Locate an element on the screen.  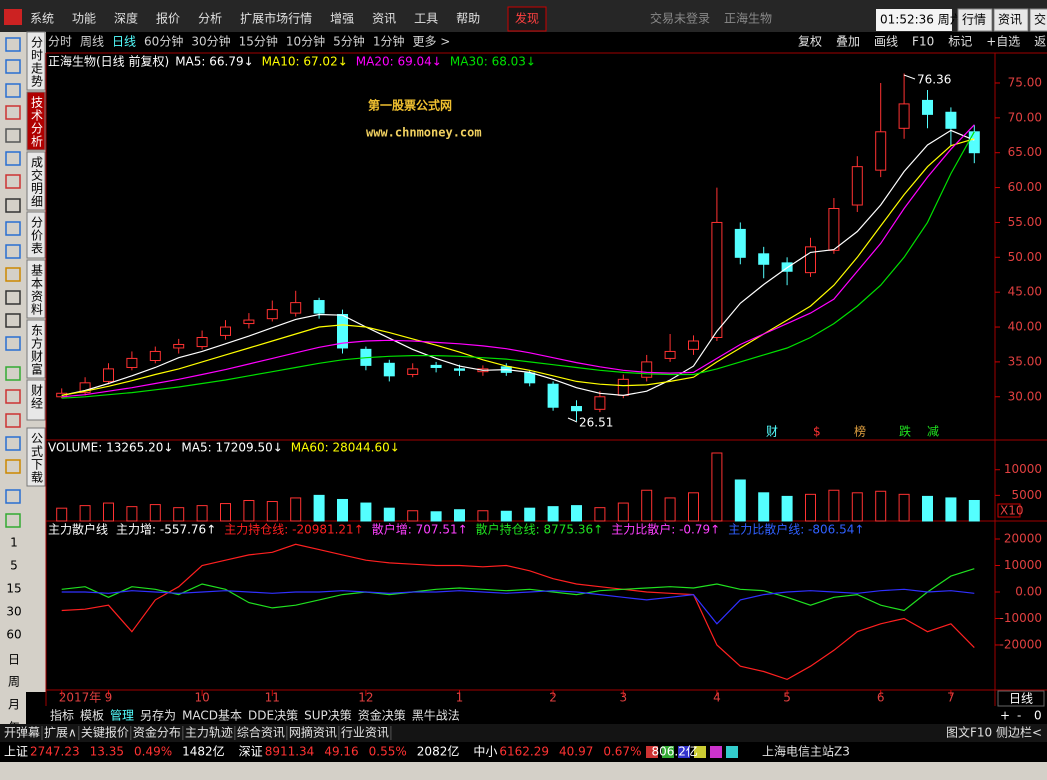
event-marker: 减 is located at coordinates (933, 432).